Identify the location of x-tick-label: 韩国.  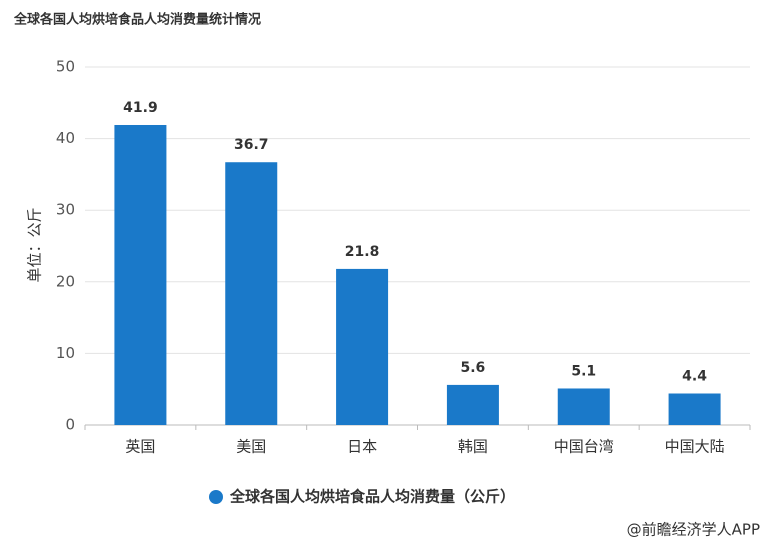
(473, 447).